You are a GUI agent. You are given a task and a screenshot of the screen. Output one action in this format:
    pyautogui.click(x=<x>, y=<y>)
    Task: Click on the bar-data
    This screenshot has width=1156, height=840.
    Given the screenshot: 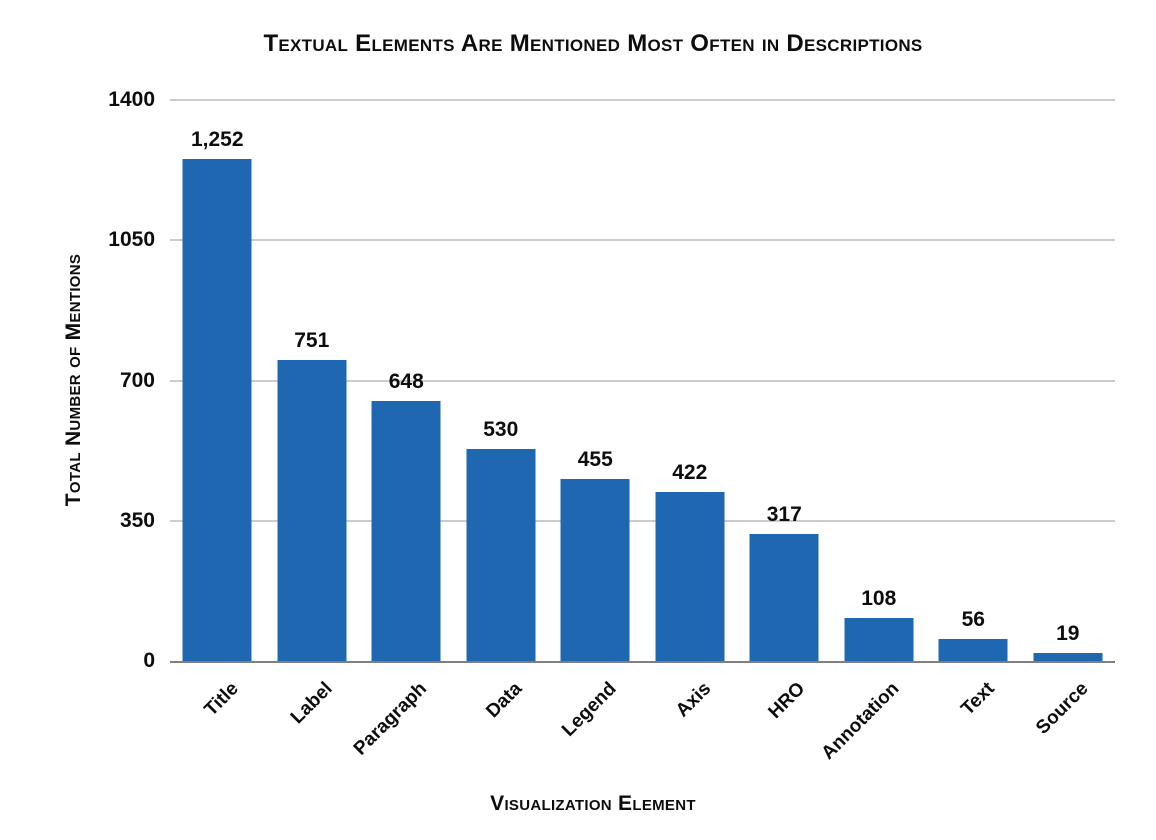 What is the action you would take?
    pyautogui.click(x=501, y=554)
    